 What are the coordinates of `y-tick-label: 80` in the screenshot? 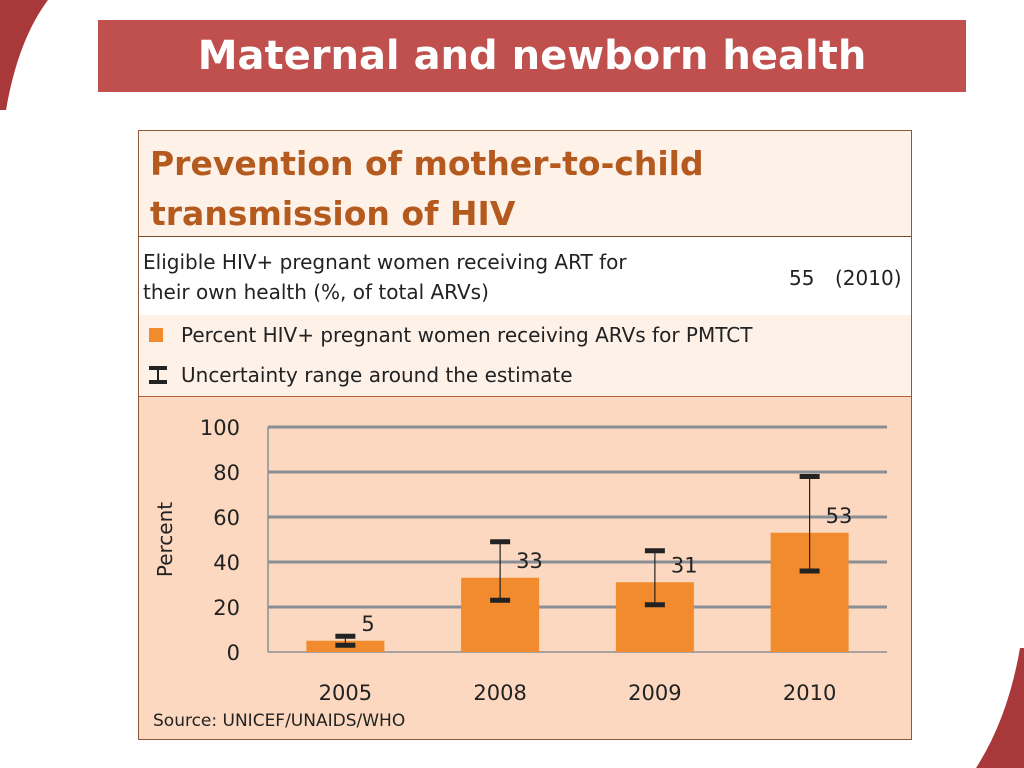 It's located at (226, 473).